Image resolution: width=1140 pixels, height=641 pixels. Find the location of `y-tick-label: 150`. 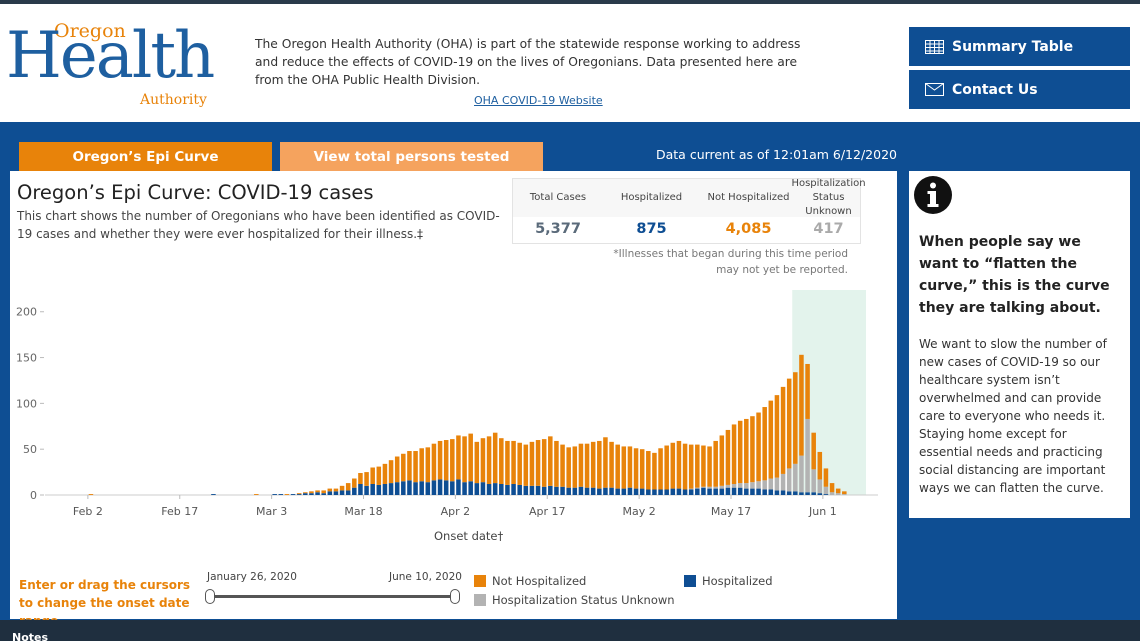

y-tick-label: 150 is located at coordinates (26, 358).